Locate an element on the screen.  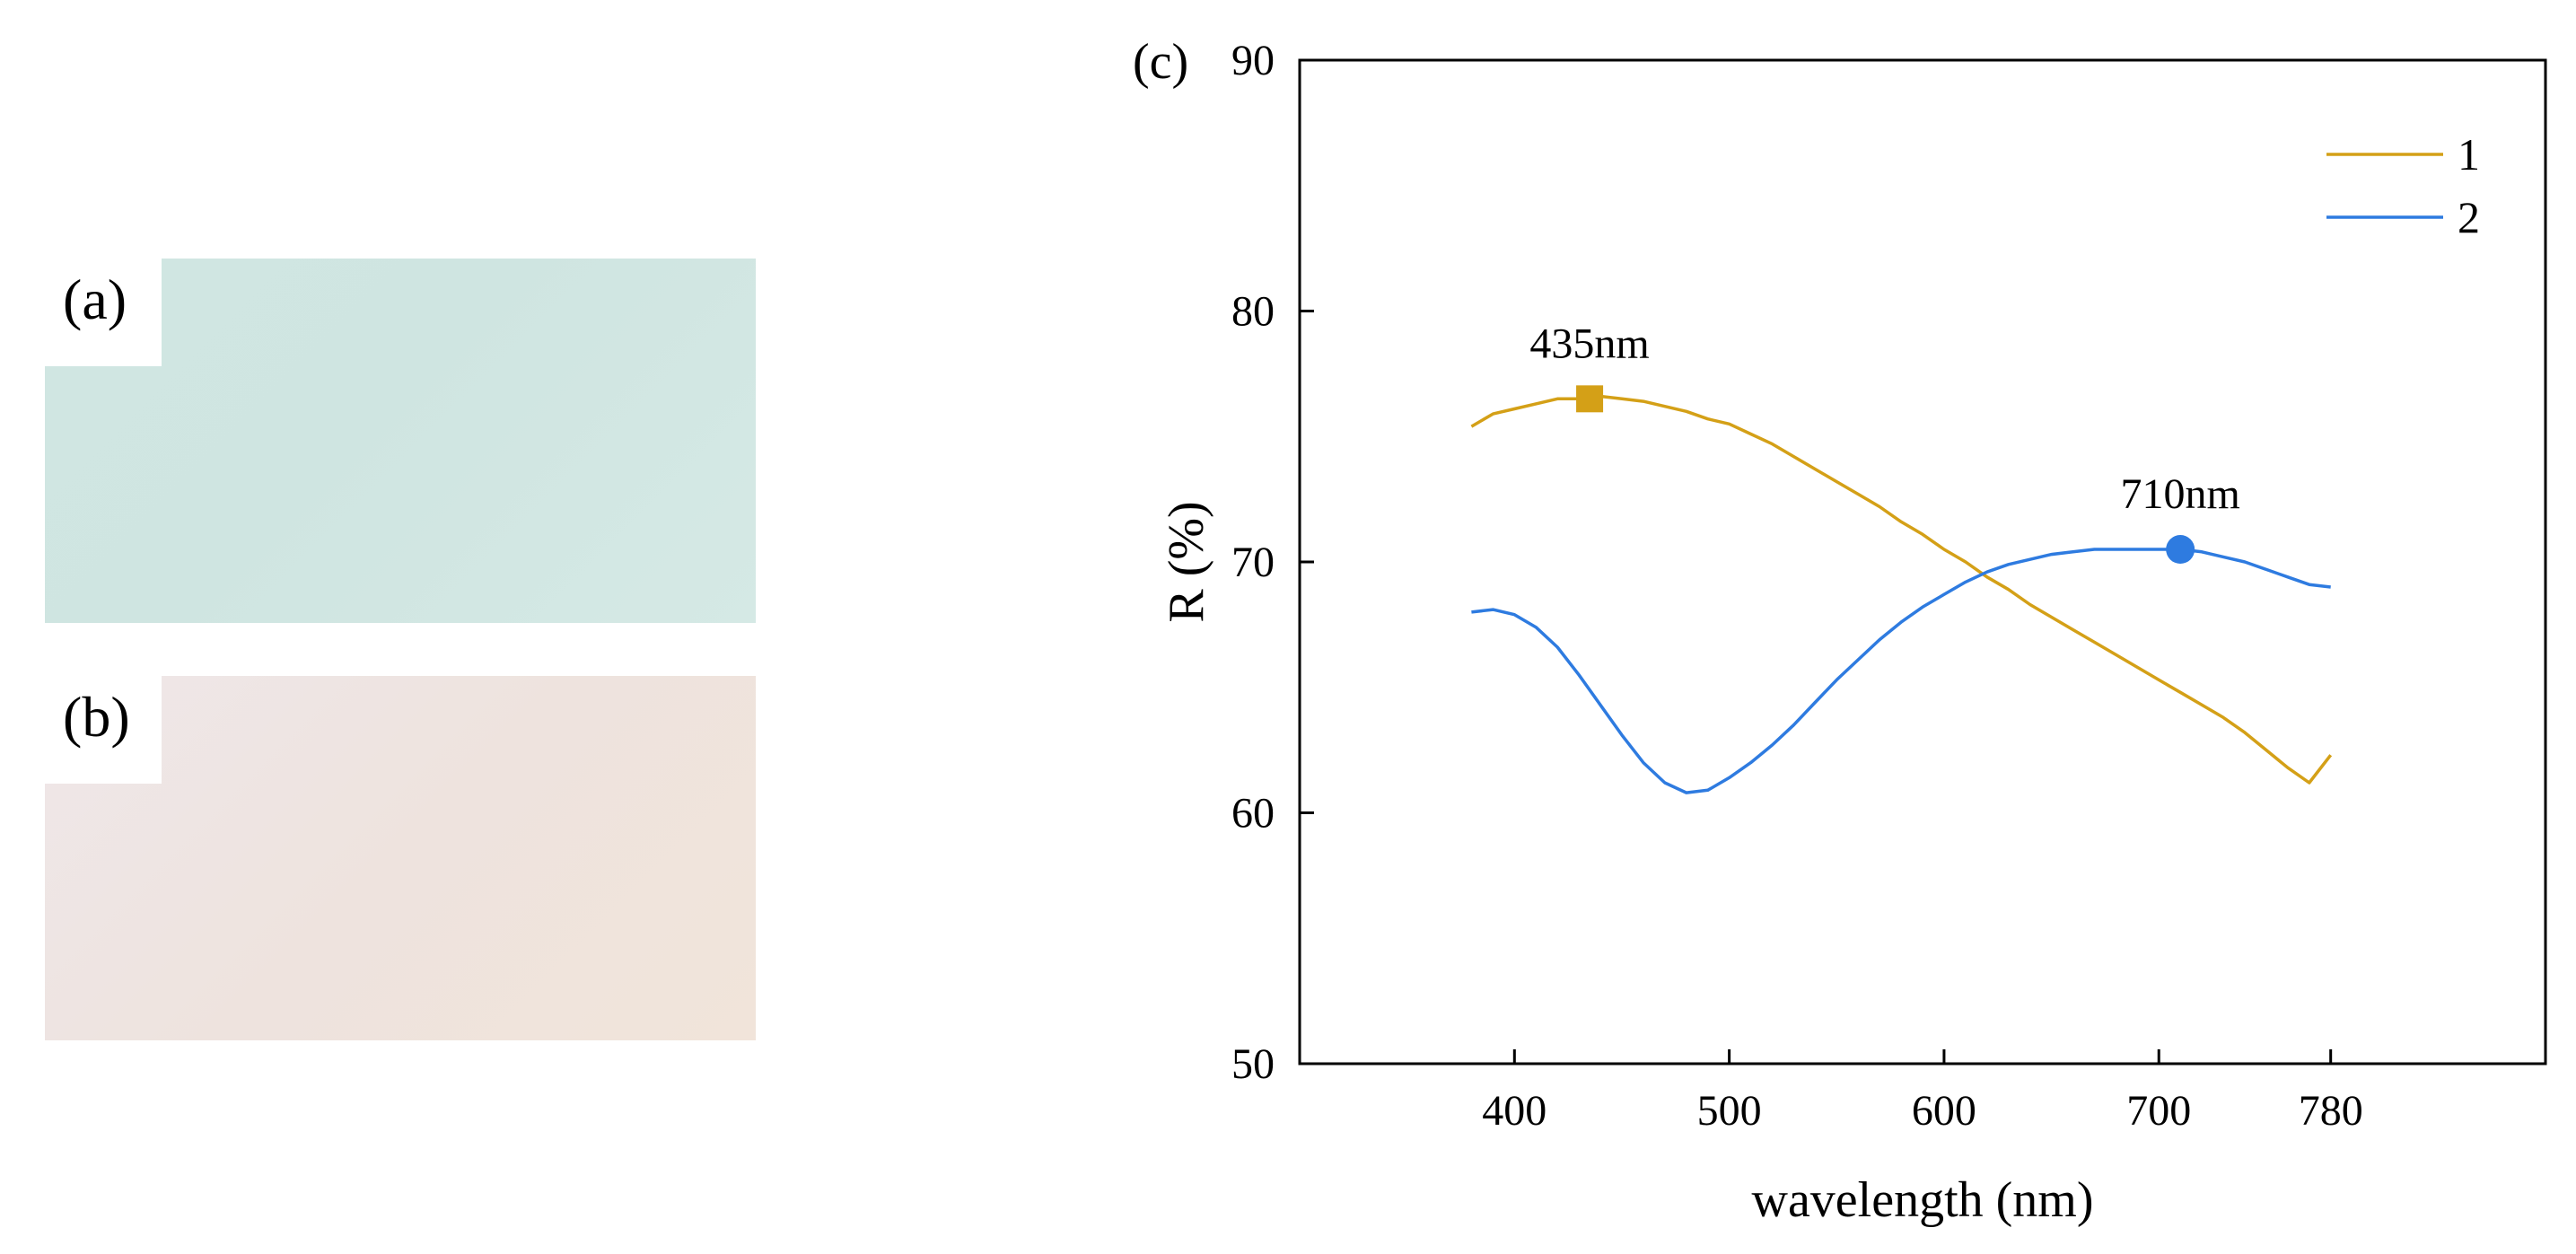
x-tick-label: 600 is located at coordinates (1944, 1111).